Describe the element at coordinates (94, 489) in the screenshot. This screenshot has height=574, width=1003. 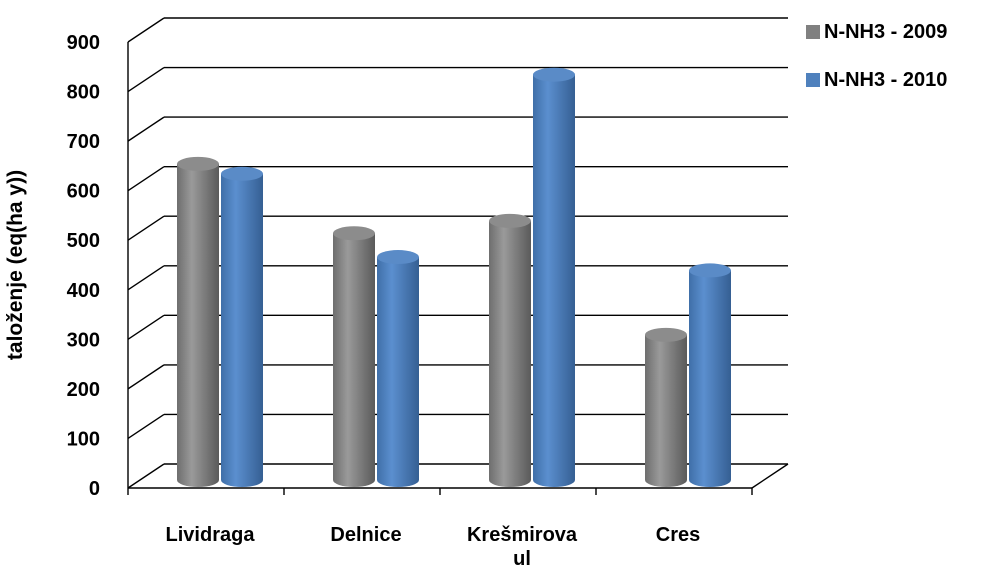
I see `y-tick-label: 0` at that location.